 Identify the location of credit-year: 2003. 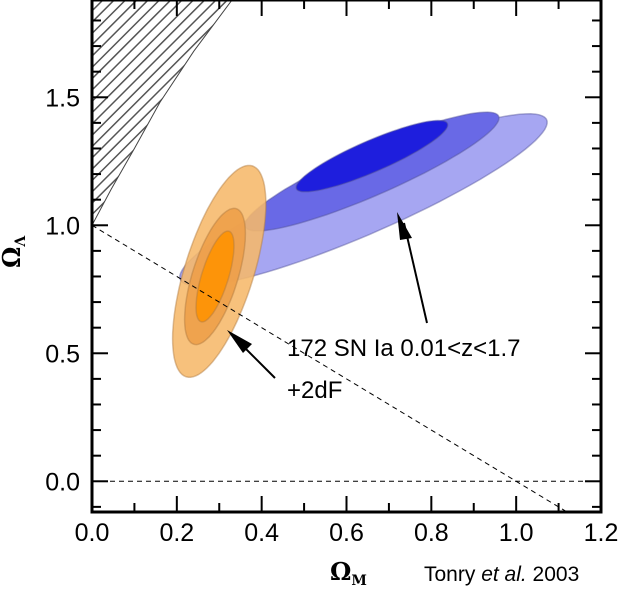
(553, 574).